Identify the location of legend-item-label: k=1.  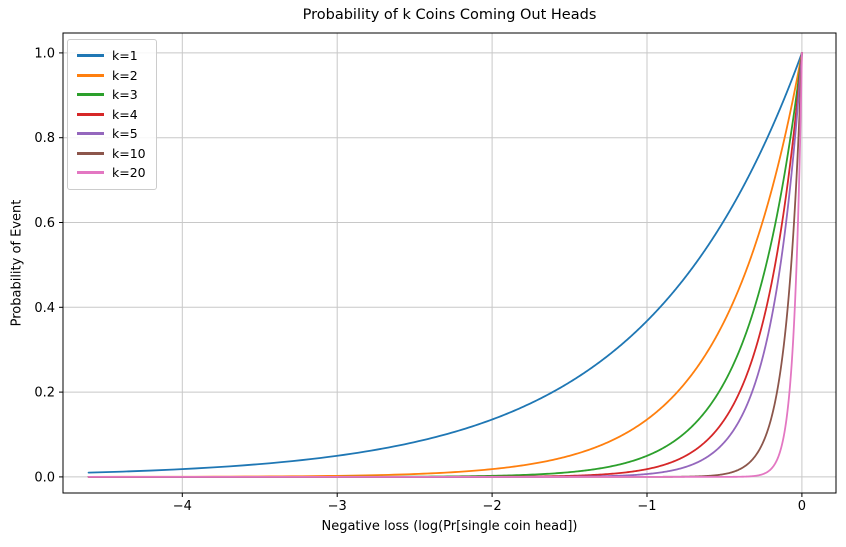
(125, 56).